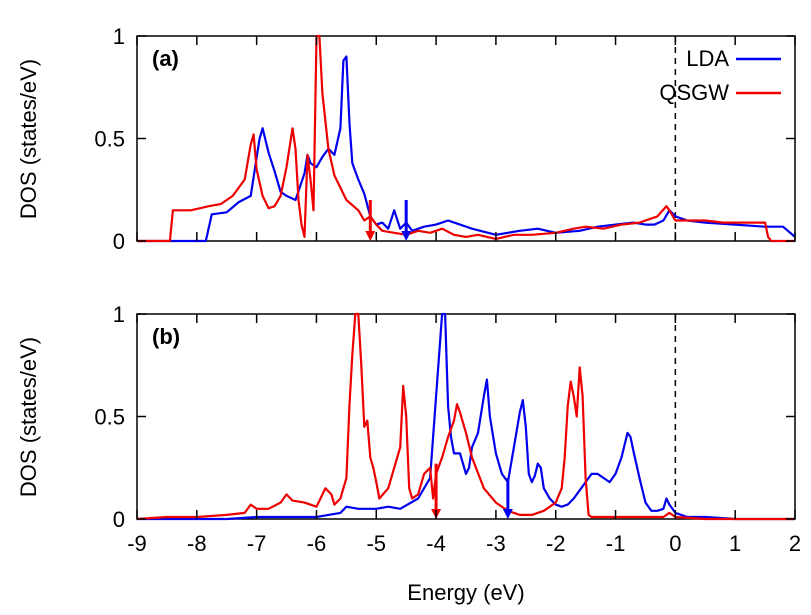 The height and width of the screenshot is (615, 811). I want to click on panel-b-x-ticks: -9 -8 -7 -6 -5 -4 -3 -2 -1 0 1 2, so click(464, 543).